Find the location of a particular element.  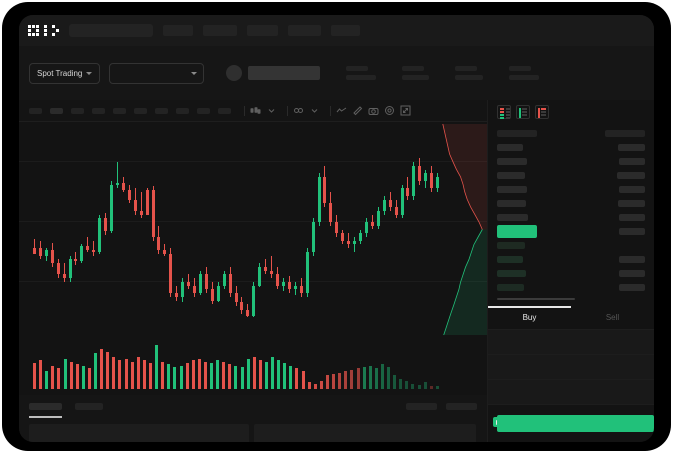

orders-tab-history is located at coordinates (89, 406).